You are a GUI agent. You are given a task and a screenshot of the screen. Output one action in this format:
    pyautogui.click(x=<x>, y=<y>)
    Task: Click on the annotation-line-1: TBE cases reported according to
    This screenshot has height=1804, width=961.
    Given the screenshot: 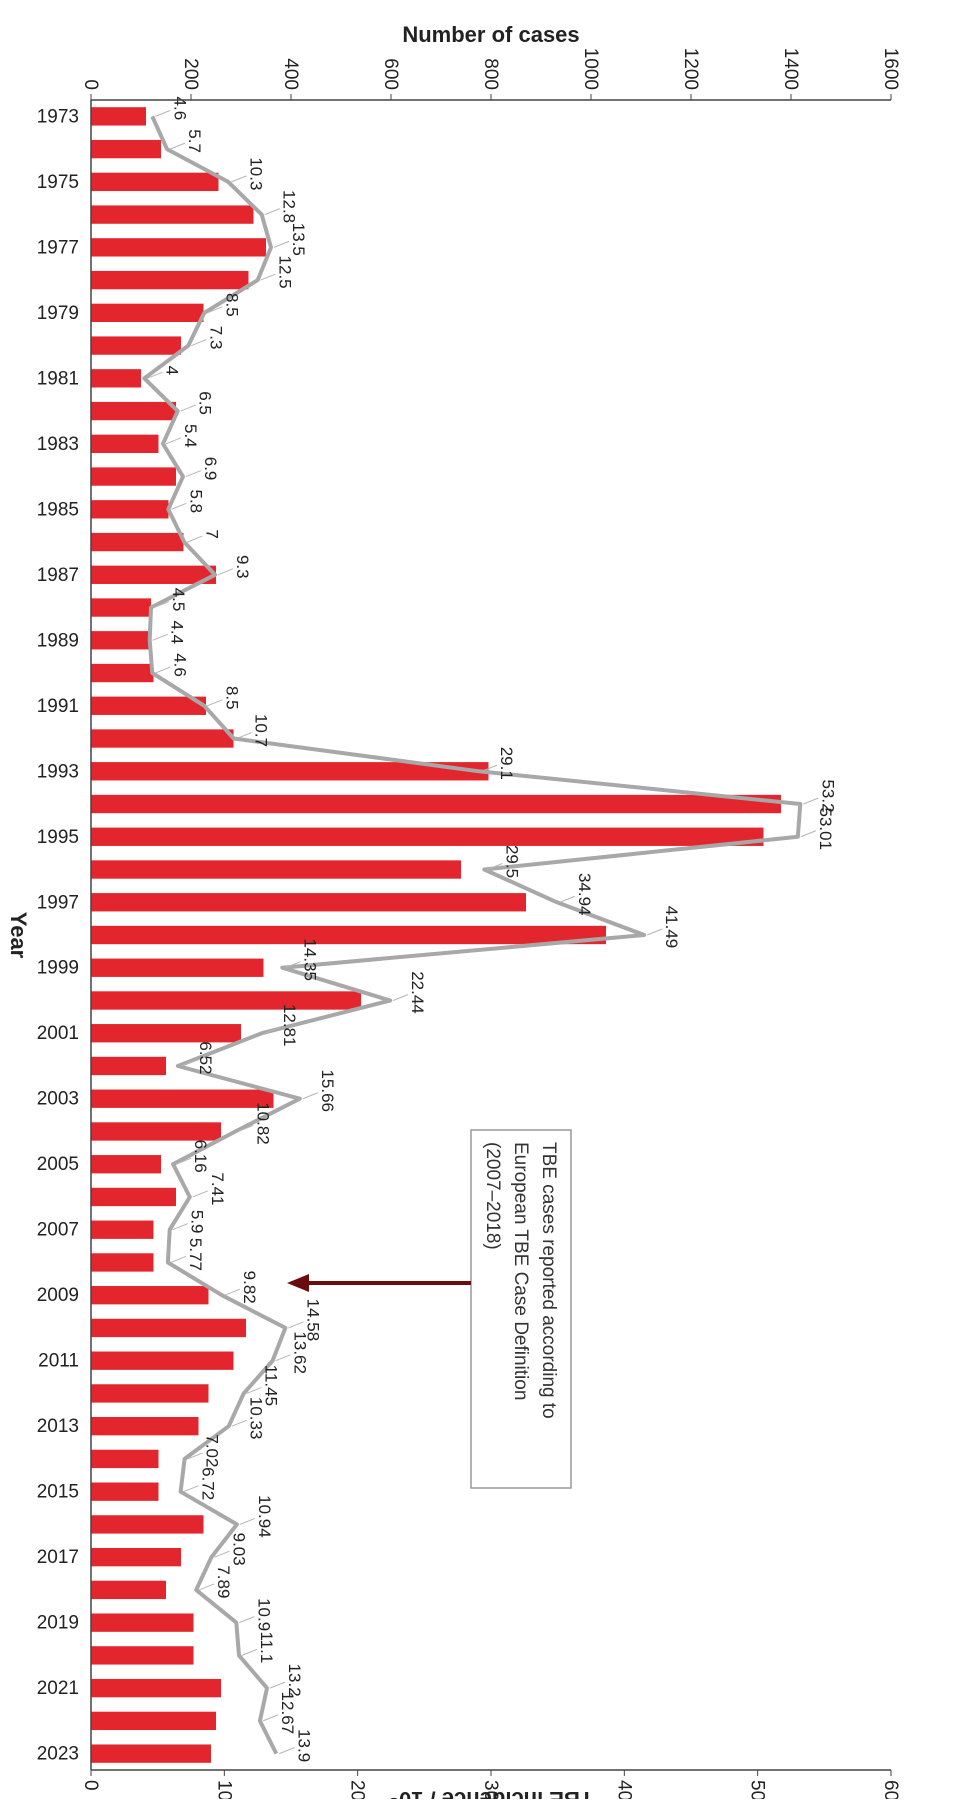 What is the action you would take?
    pyautogui.click(x=548, y=1280)
    